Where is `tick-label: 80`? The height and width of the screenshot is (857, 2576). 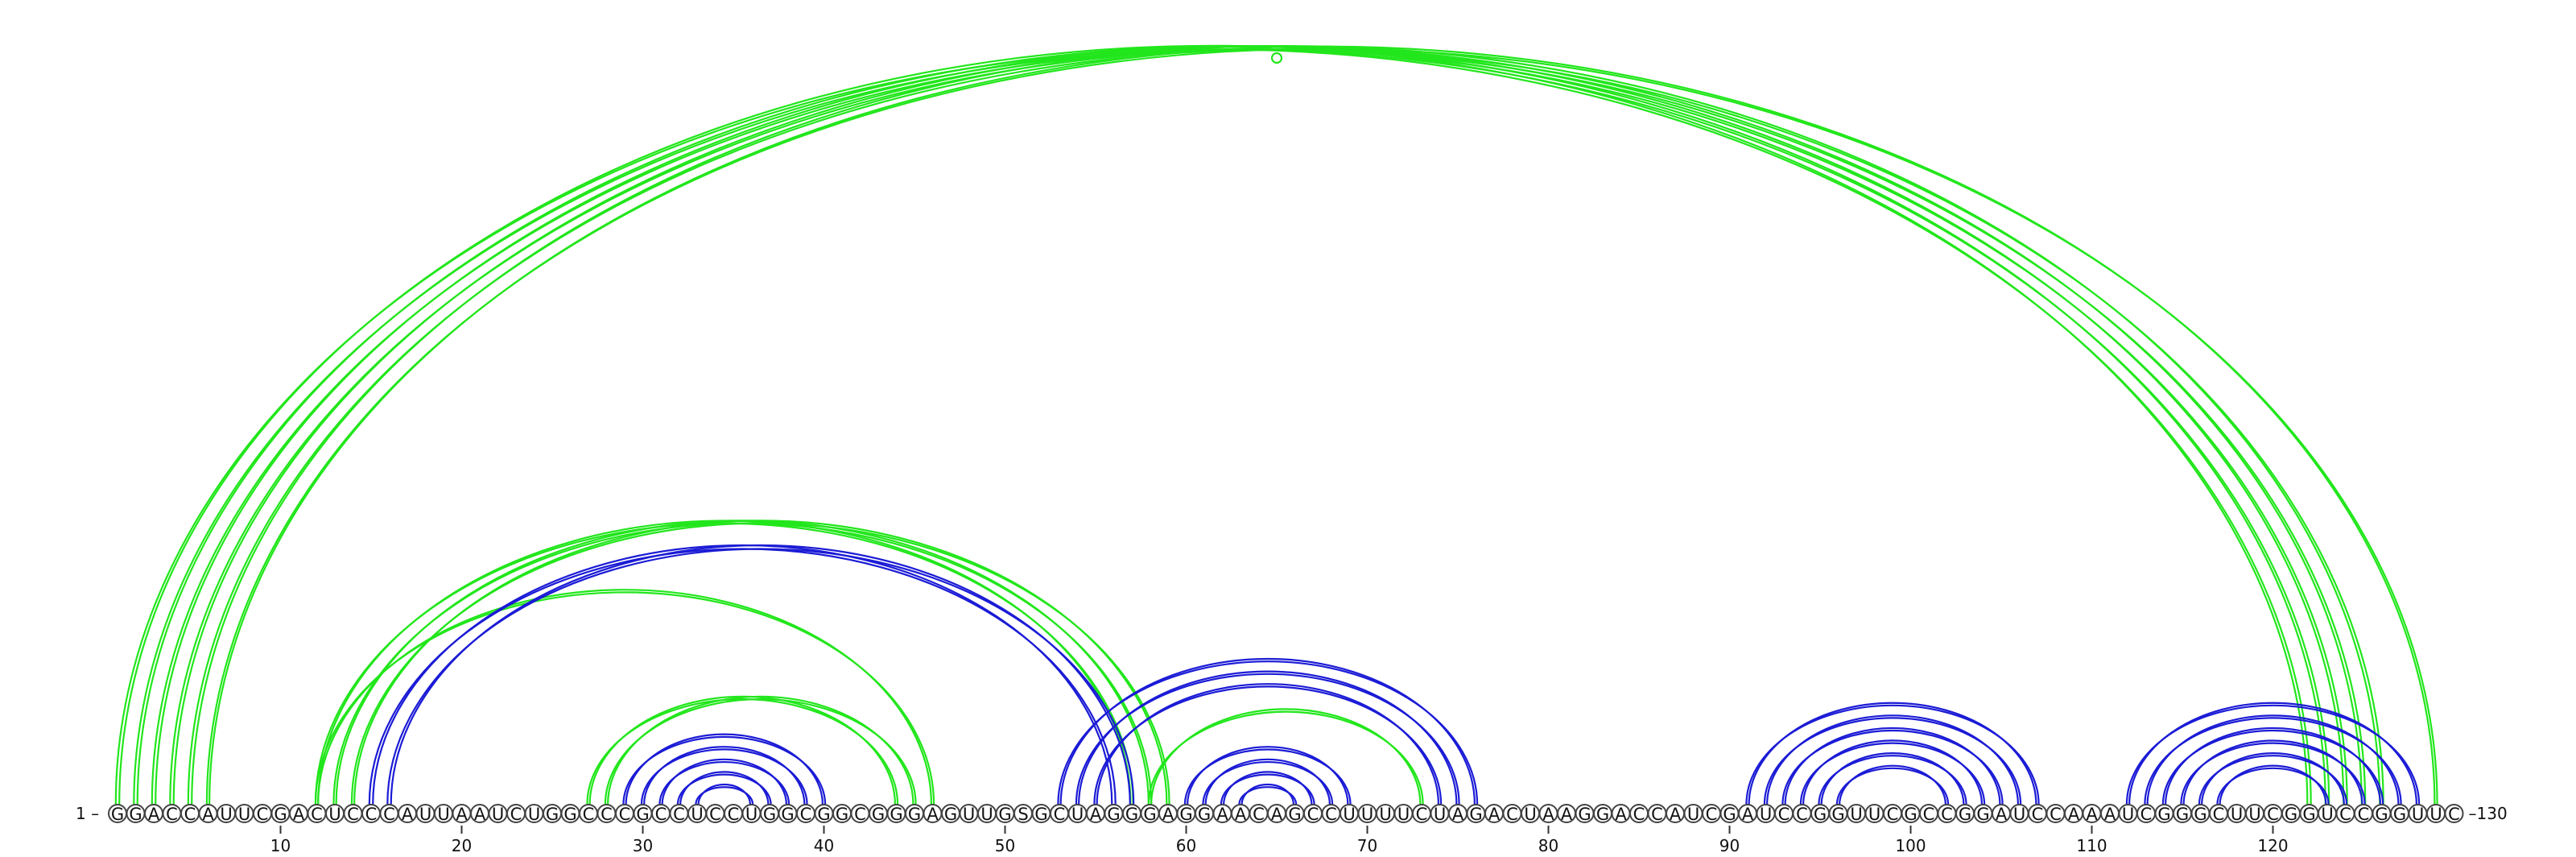 tick-label: 80 is located at coordinates (1548, 845).